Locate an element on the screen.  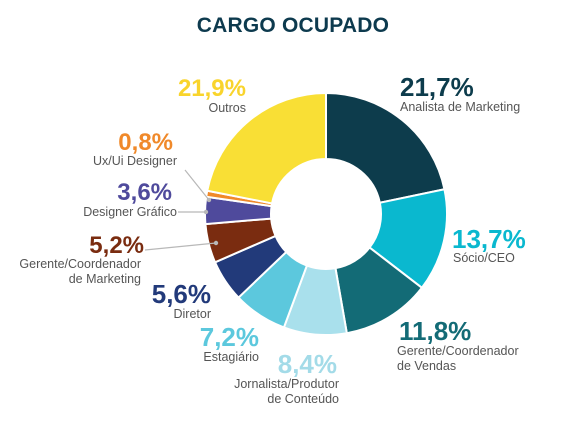
value-label-analista-de-marketing: 21,7% is located at coordinates (437, 87).